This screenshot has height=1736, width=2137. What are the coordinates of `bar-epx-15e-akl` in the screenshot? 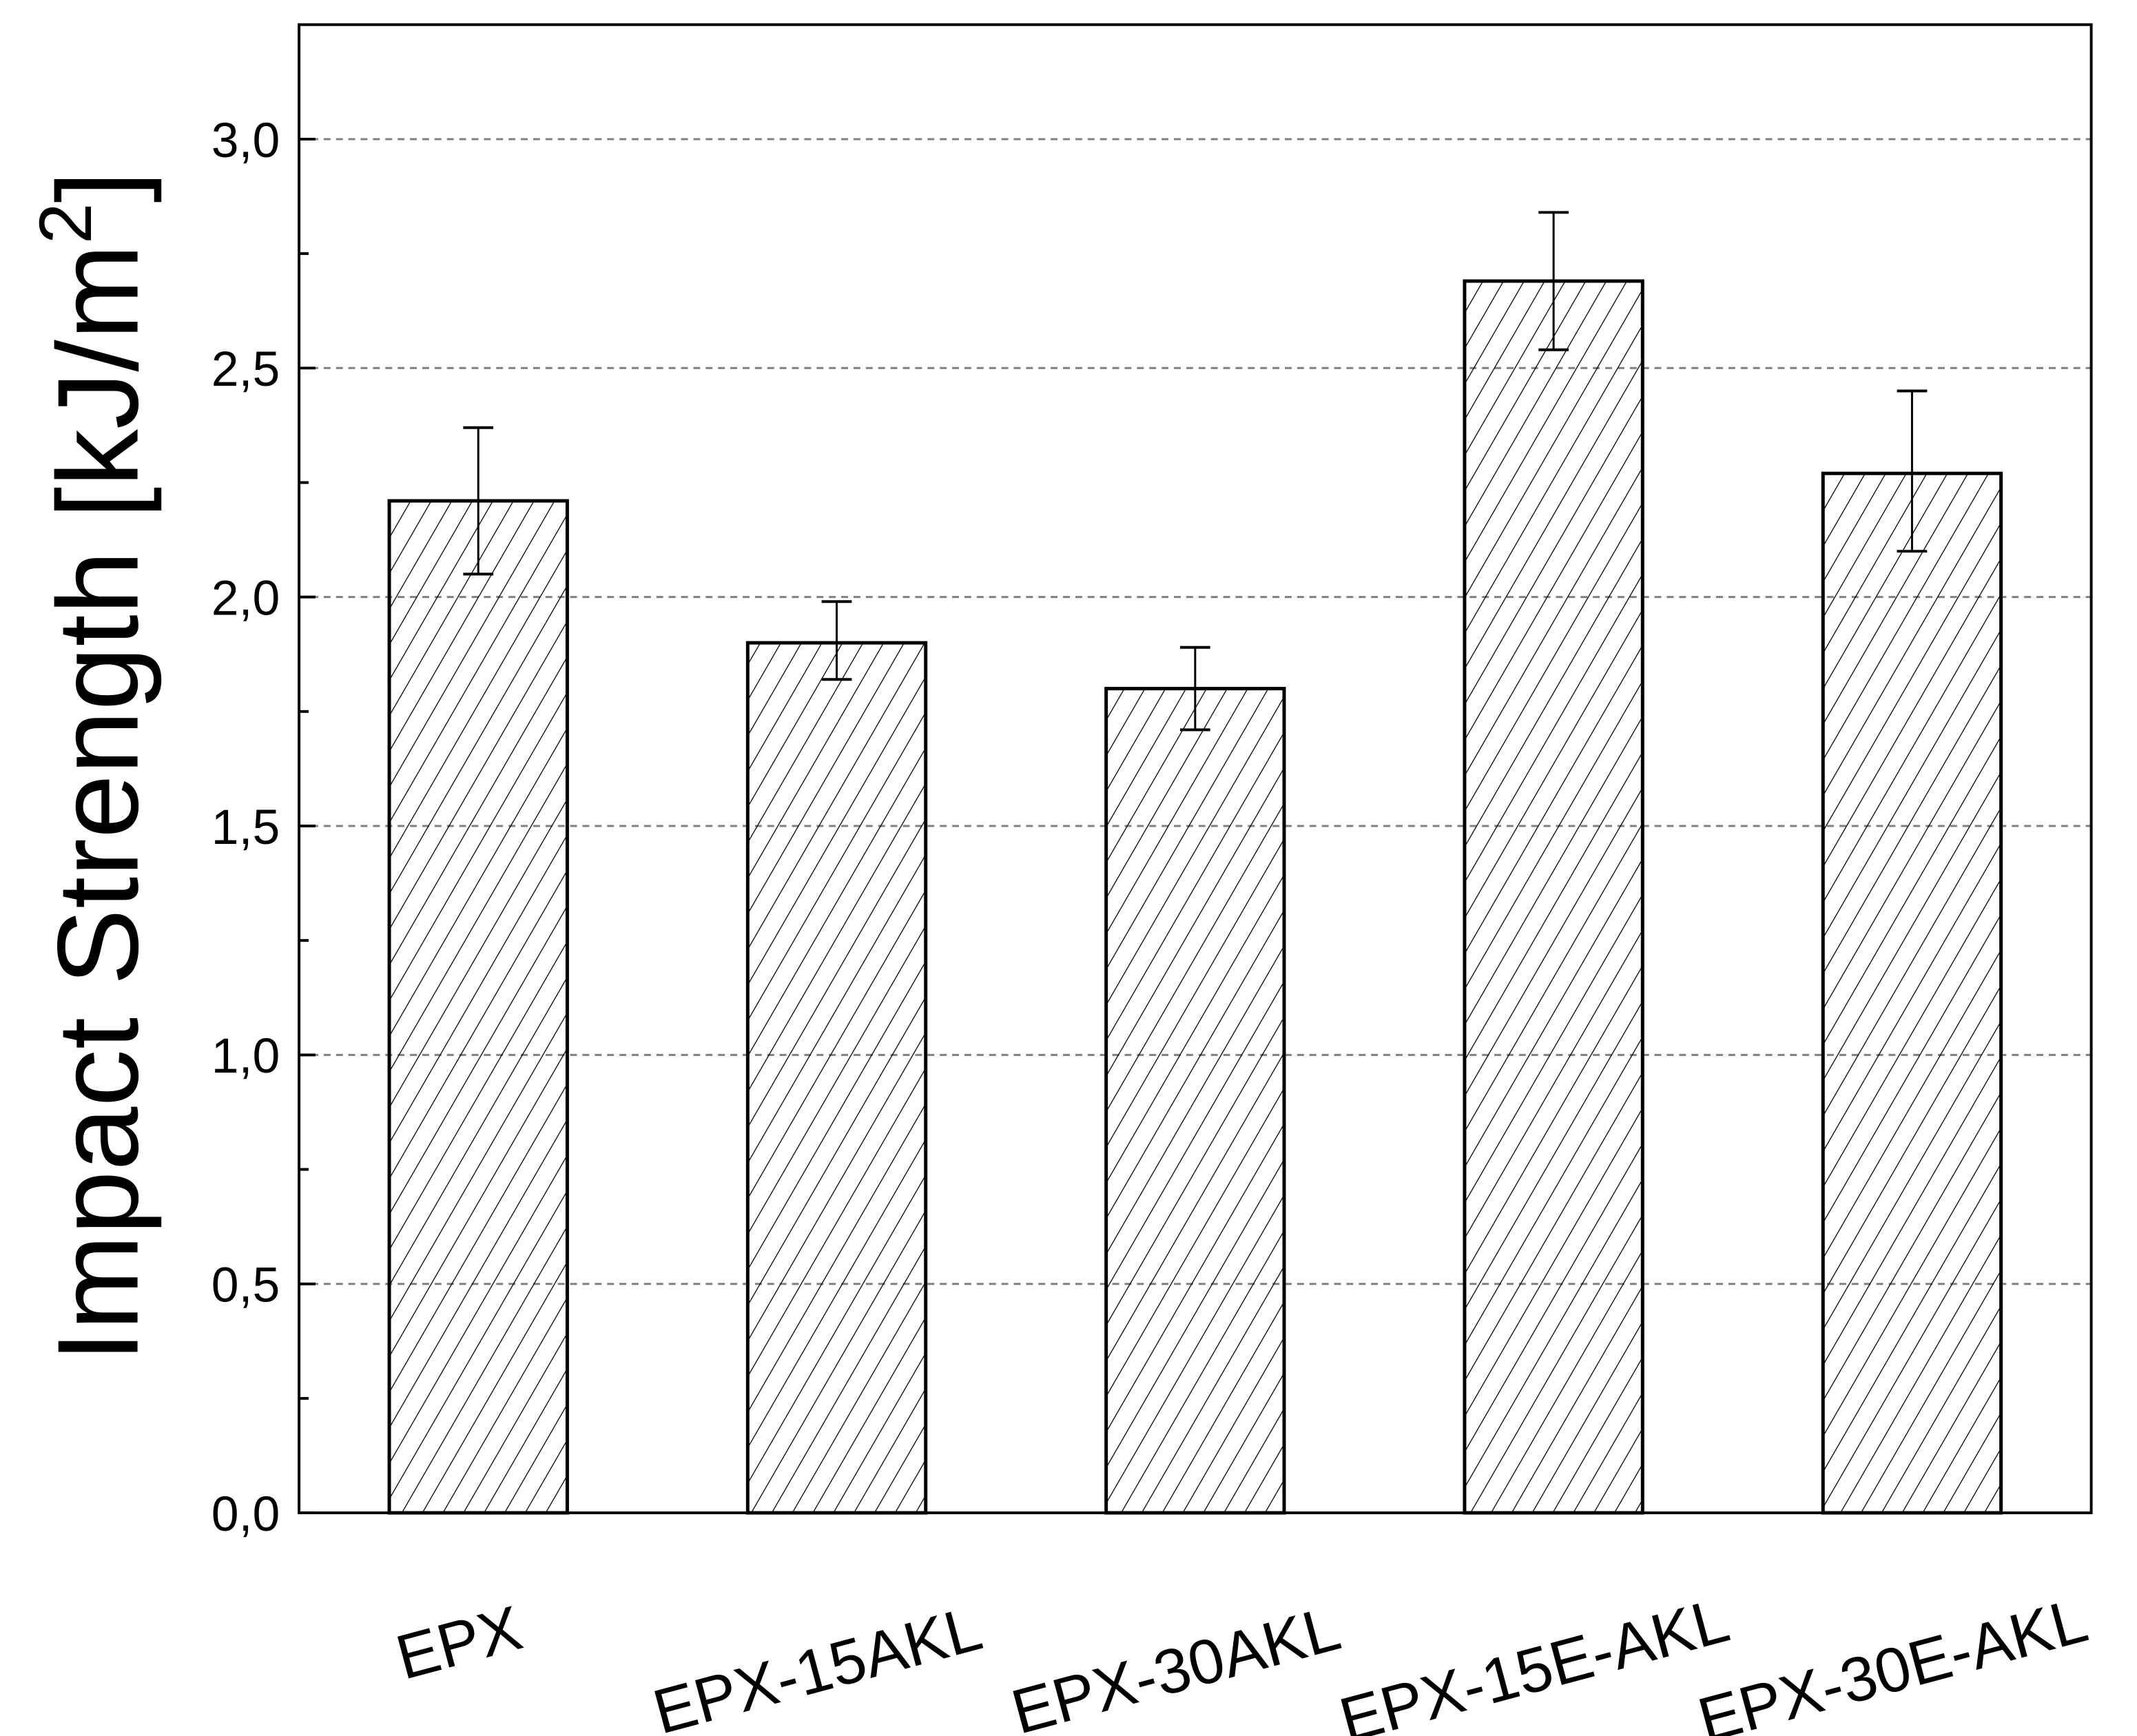 It's located at (1553, 897).